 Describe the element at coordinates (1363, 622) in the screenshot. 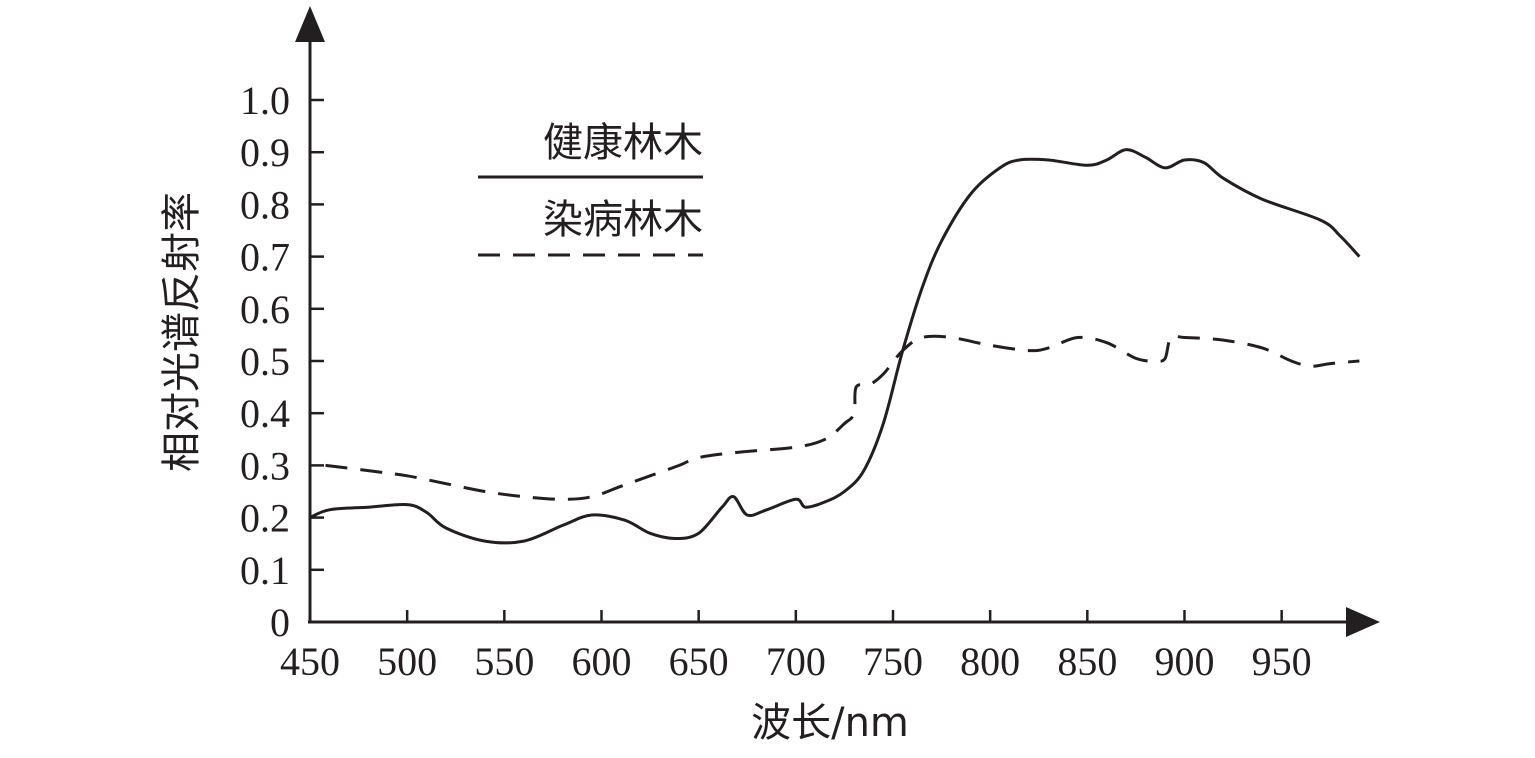

I see `x-axis-arrow` at that location.